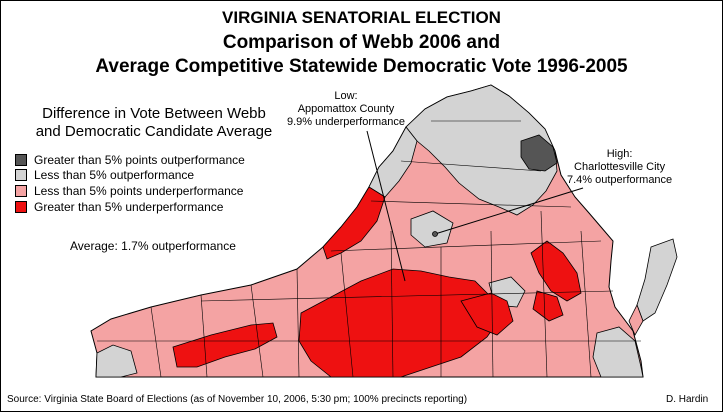  Describe the element at coordinates (153, 246) in the screenshot. I see `average-note: Average: 1.7% outperformance` at that location.